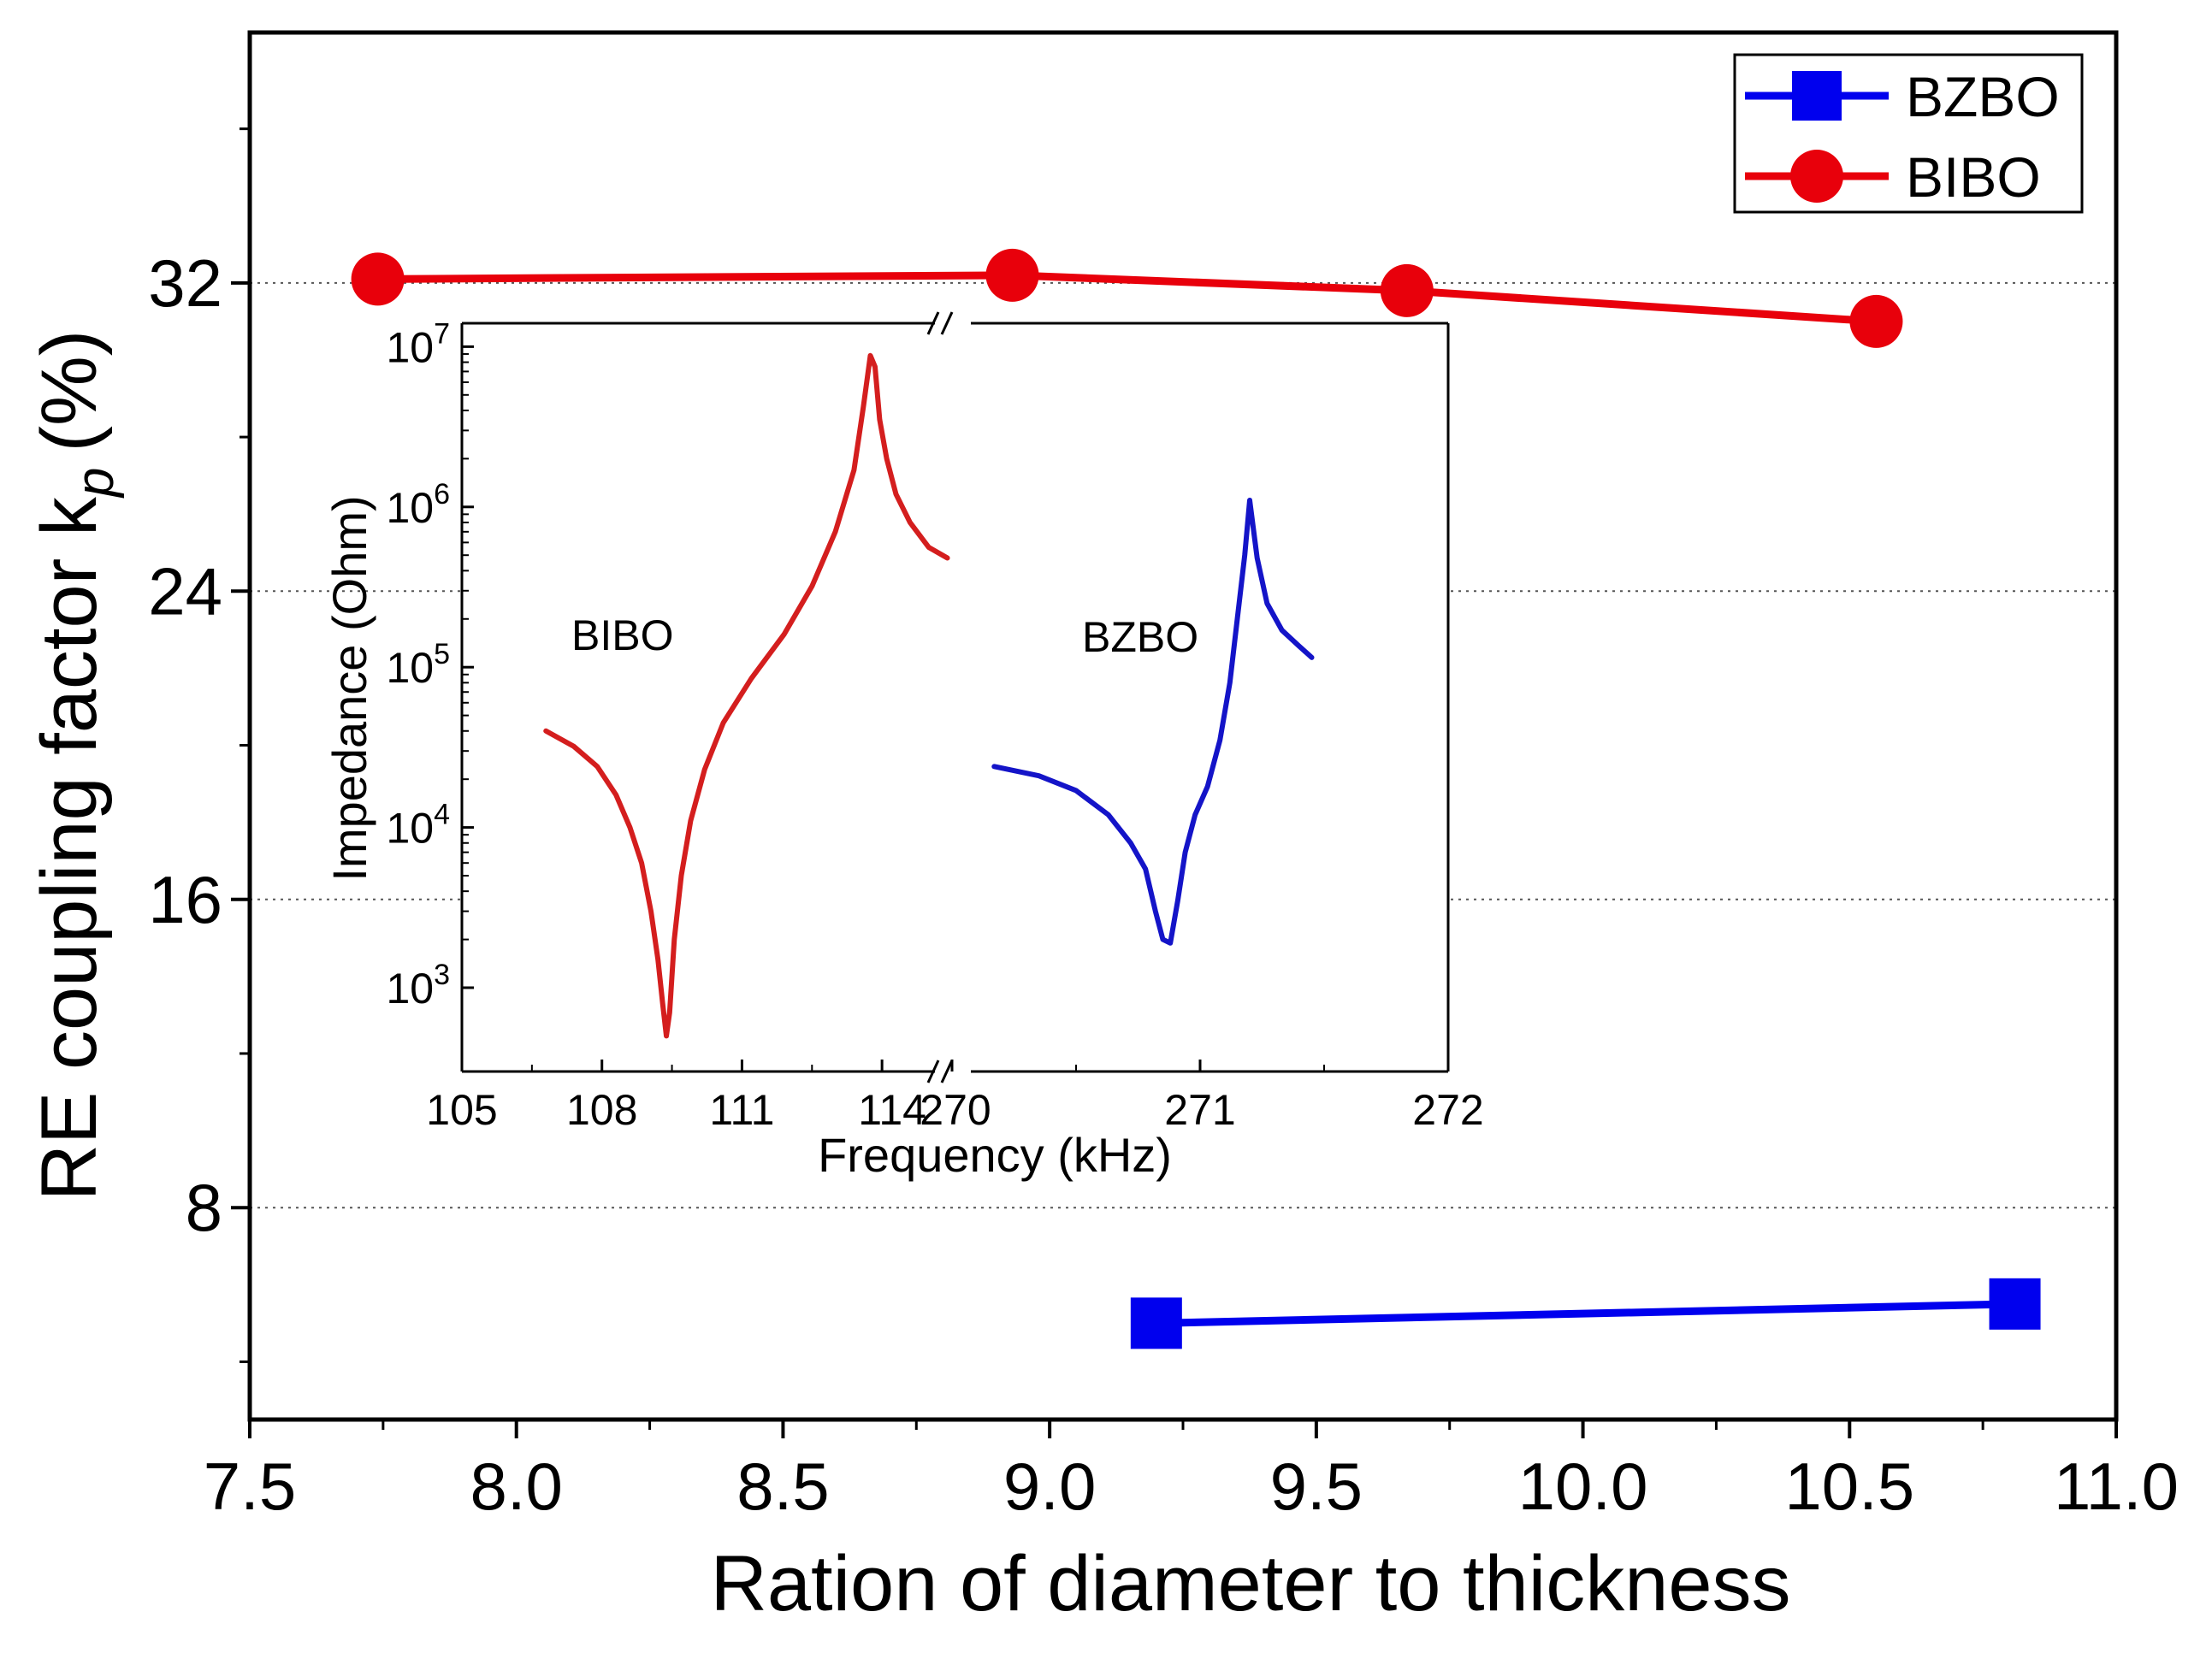  Describe the element at coordinates (782, 1486) in the screenshot. I see `x-tick-label: 8.5` at that location.